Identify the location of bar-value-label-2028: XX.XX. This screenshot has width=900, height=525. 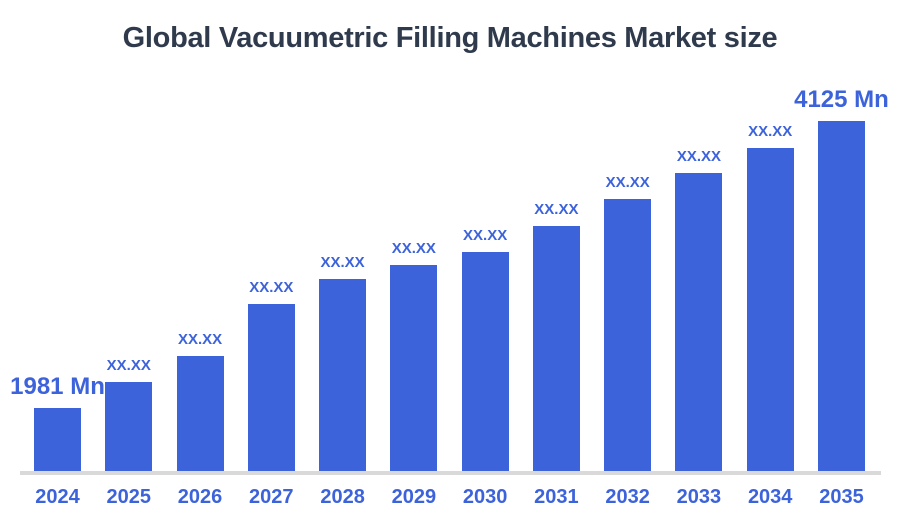
(342, 262).